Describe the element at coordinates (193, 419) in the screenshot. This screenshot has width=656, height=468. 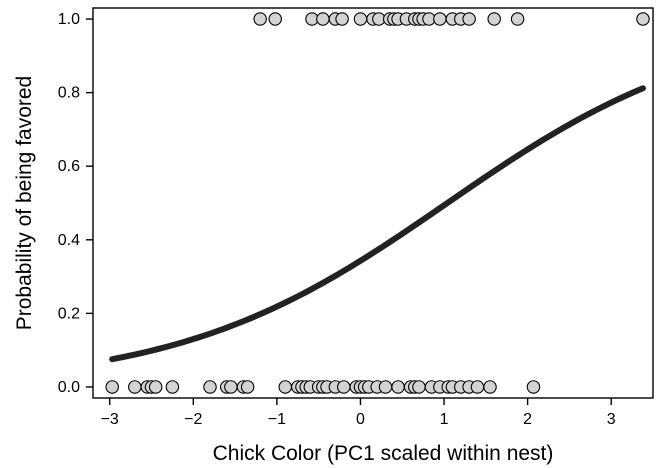
I see `x-tick-label: −2` at that location.